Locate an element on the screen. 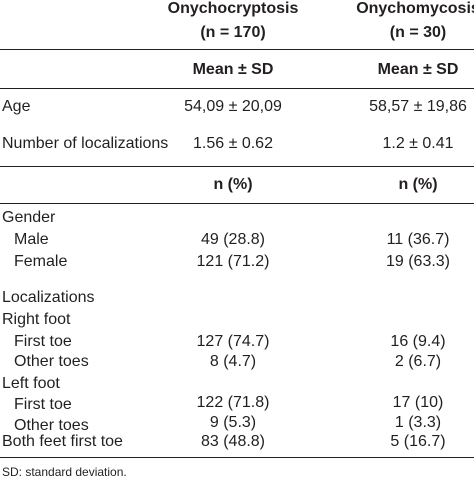 The width and height of the screenshot is (474, 487). row-label-lf-other-toes: Other toes is located at coordinates (51, 425).